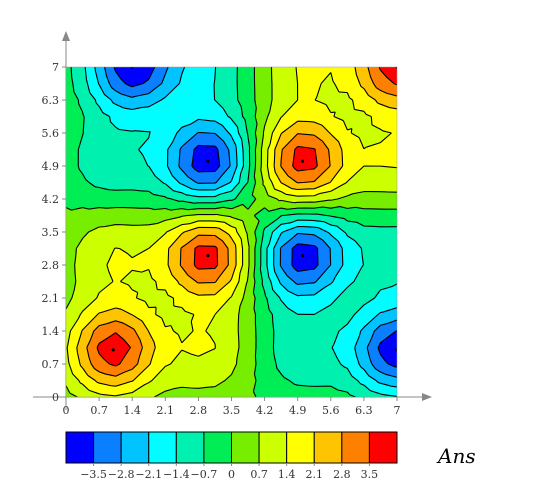 The image size is (549, 495). I want to click on colorbar-tick-label: 1.4, so click(287, 474).